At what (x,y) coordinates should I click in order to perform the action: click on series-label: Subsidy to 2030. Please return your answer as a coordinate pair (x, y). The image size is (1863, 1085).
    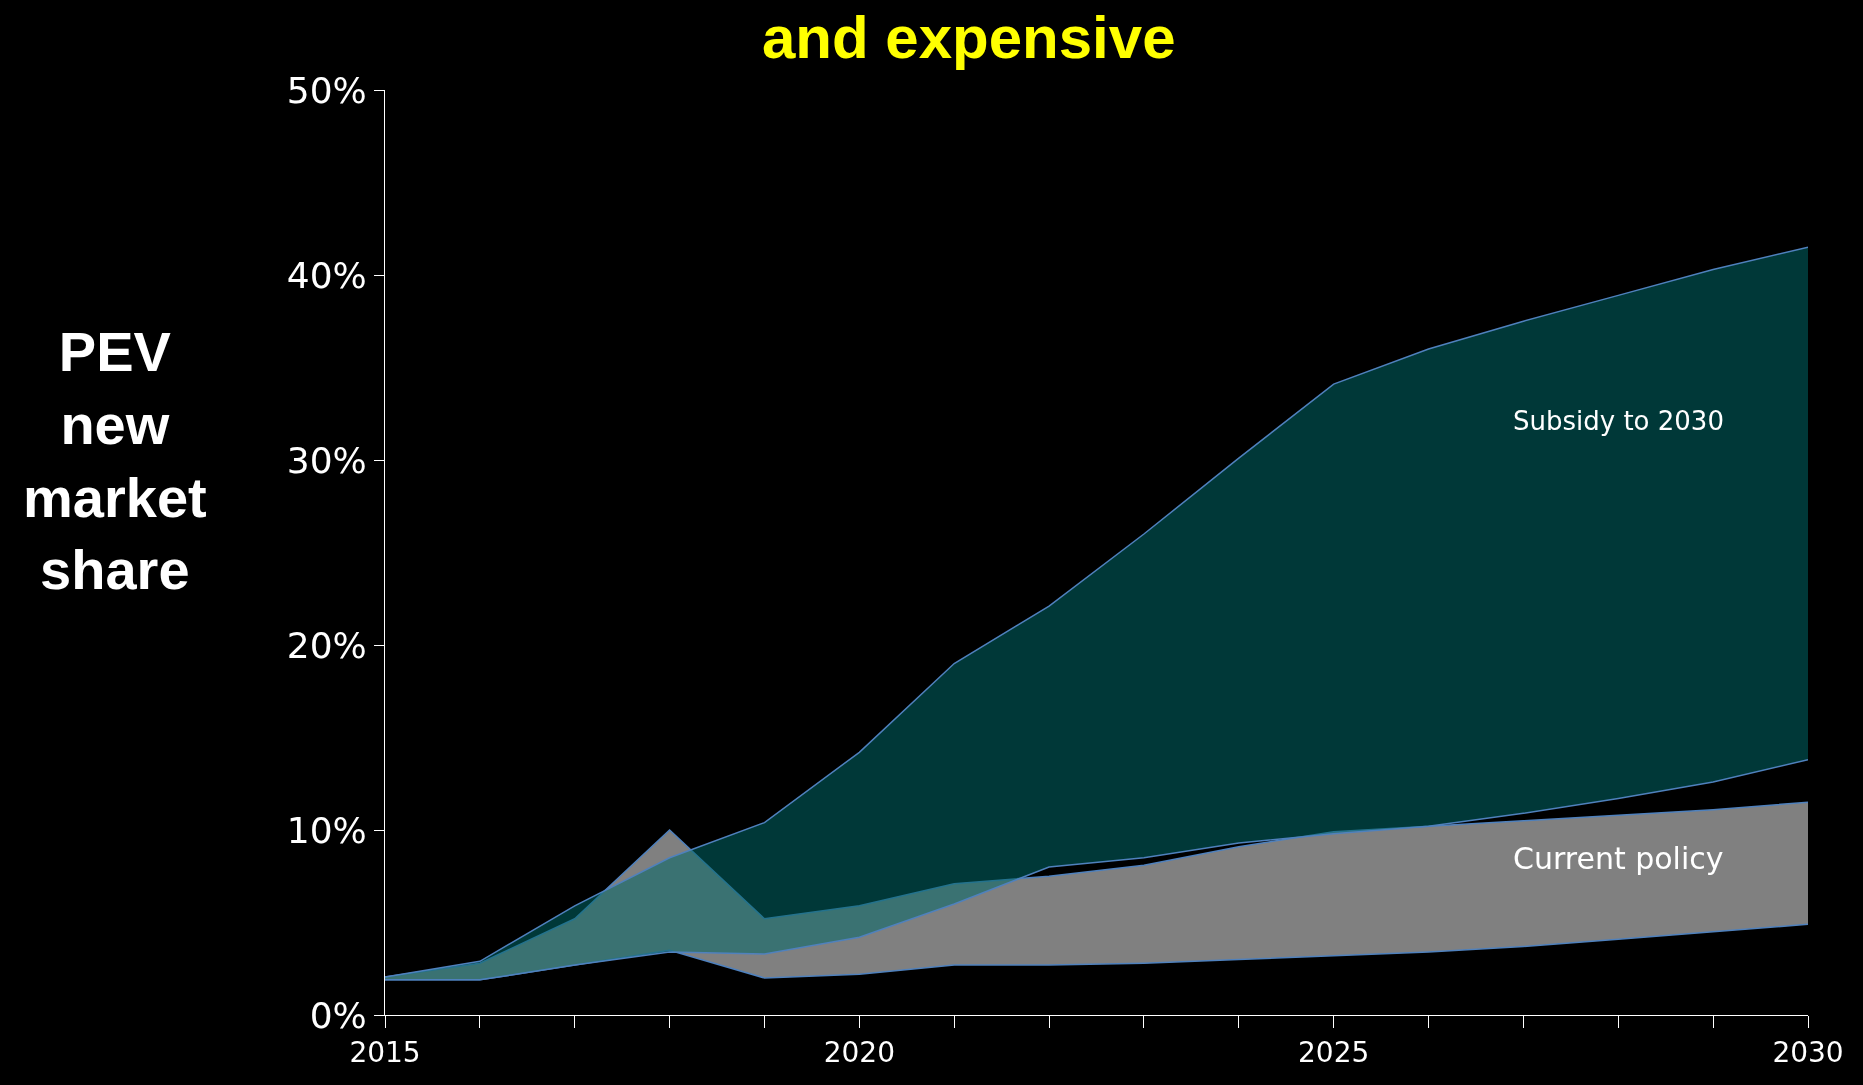
    Looking at the image, I should click on (1618, 421).